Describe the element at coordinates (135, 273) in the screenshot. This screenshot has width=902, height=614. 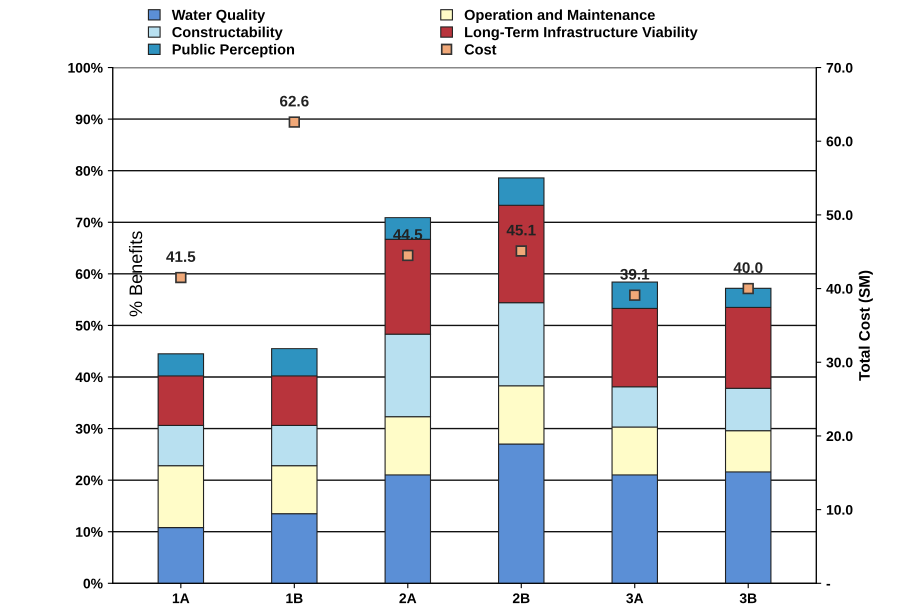
I see `y-axis-title: % Benefits` at that location.